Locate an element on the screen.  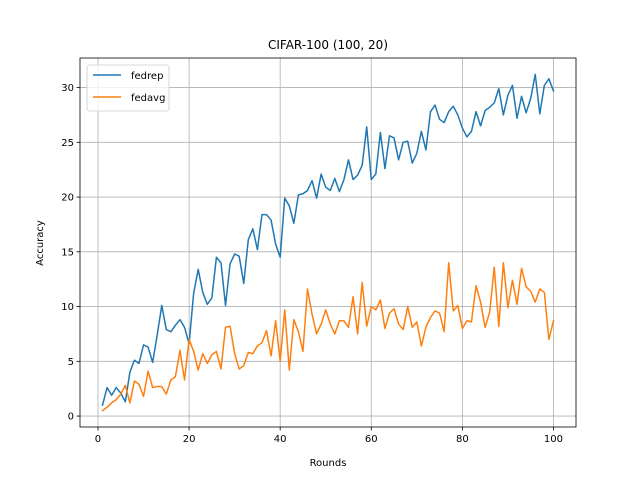
x-tick-label: 40 is located at coordinates (280, 439).